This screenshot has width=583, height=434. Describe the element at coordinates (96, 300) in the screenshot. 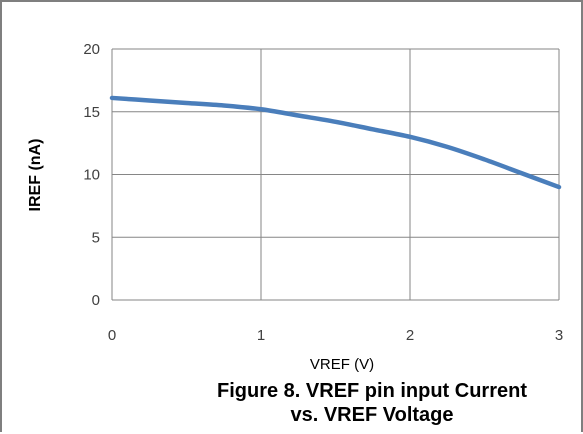

I see `y-tick-label: 0` at that location.